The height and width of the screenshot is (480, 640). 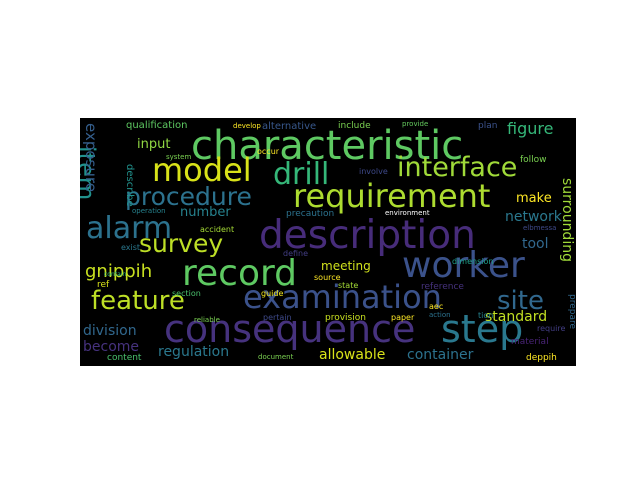 What do you see at coordinates (373, 171) in the screenshot?
I see `word-involve: involve` at bounding box center [373, 171].